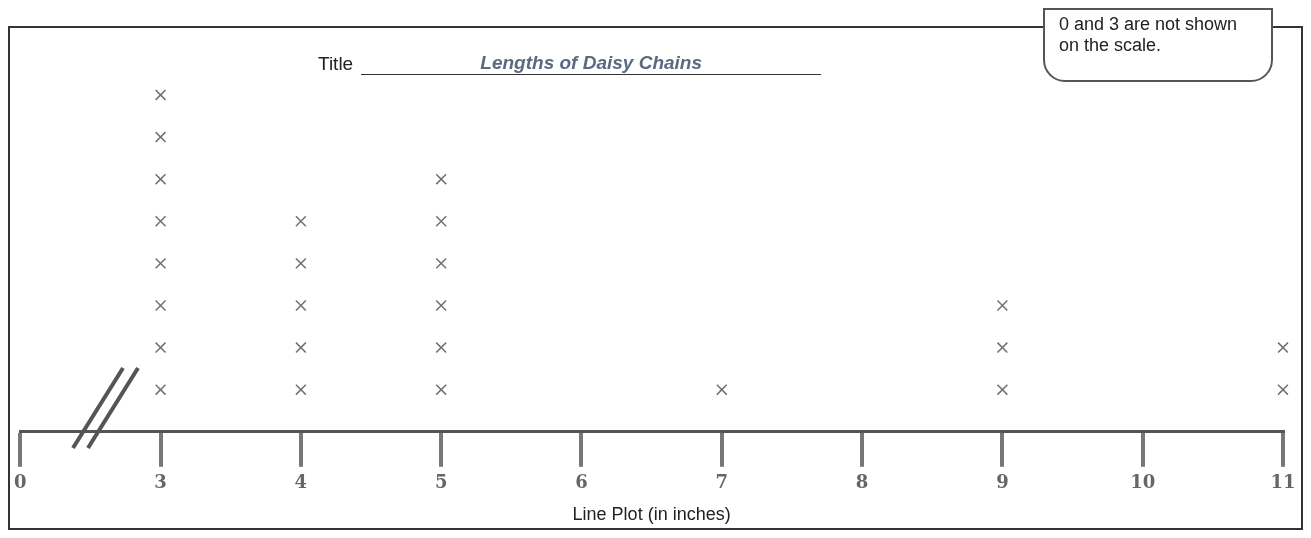 The image size is (1311, 538). I want to click on x-tick-label: 6, so click(581, 482).